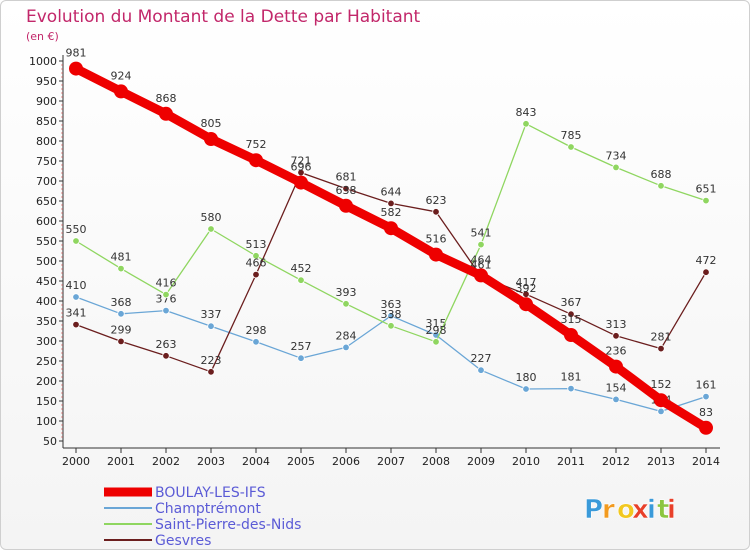 The width and height of the screenshot is (750, 550). I want to click on x-tick-label: 2009, so click(481, 461).